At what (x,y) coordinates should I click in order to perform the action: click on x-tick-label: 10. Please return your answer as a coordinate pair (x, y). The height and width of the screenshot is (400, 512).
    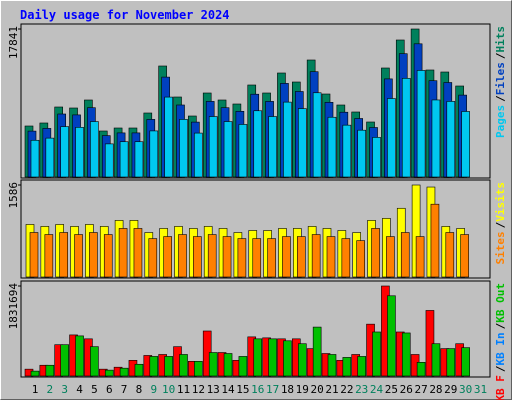
    Looking at the image, I should click on (168, 389).